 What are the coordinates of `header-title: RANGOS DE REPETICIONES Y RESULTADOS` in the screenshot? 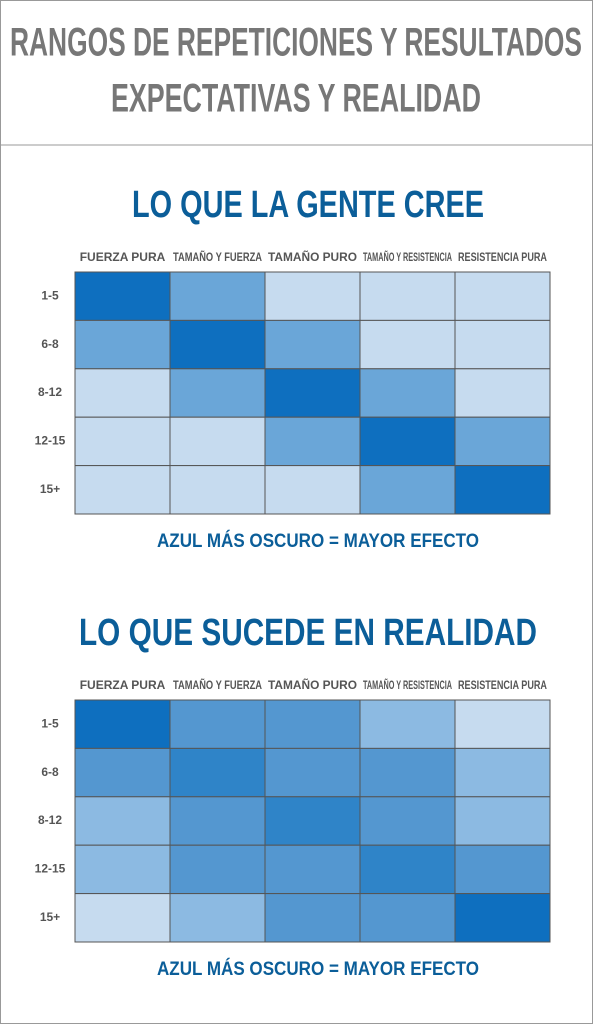 It's located at (296, 43).